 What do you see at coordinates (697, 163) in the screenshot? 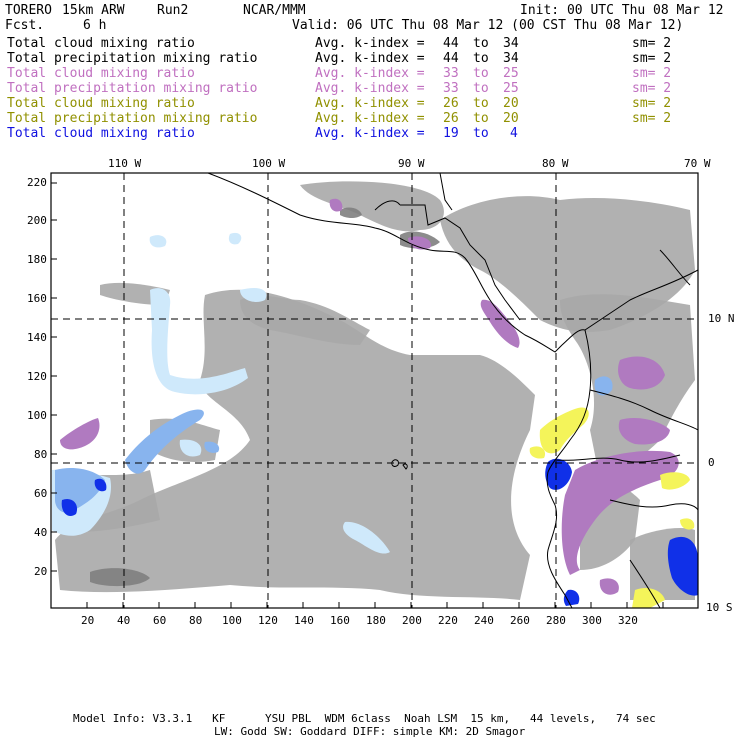
I see `lon-label: 70 W` at bounding box center [697, 163].